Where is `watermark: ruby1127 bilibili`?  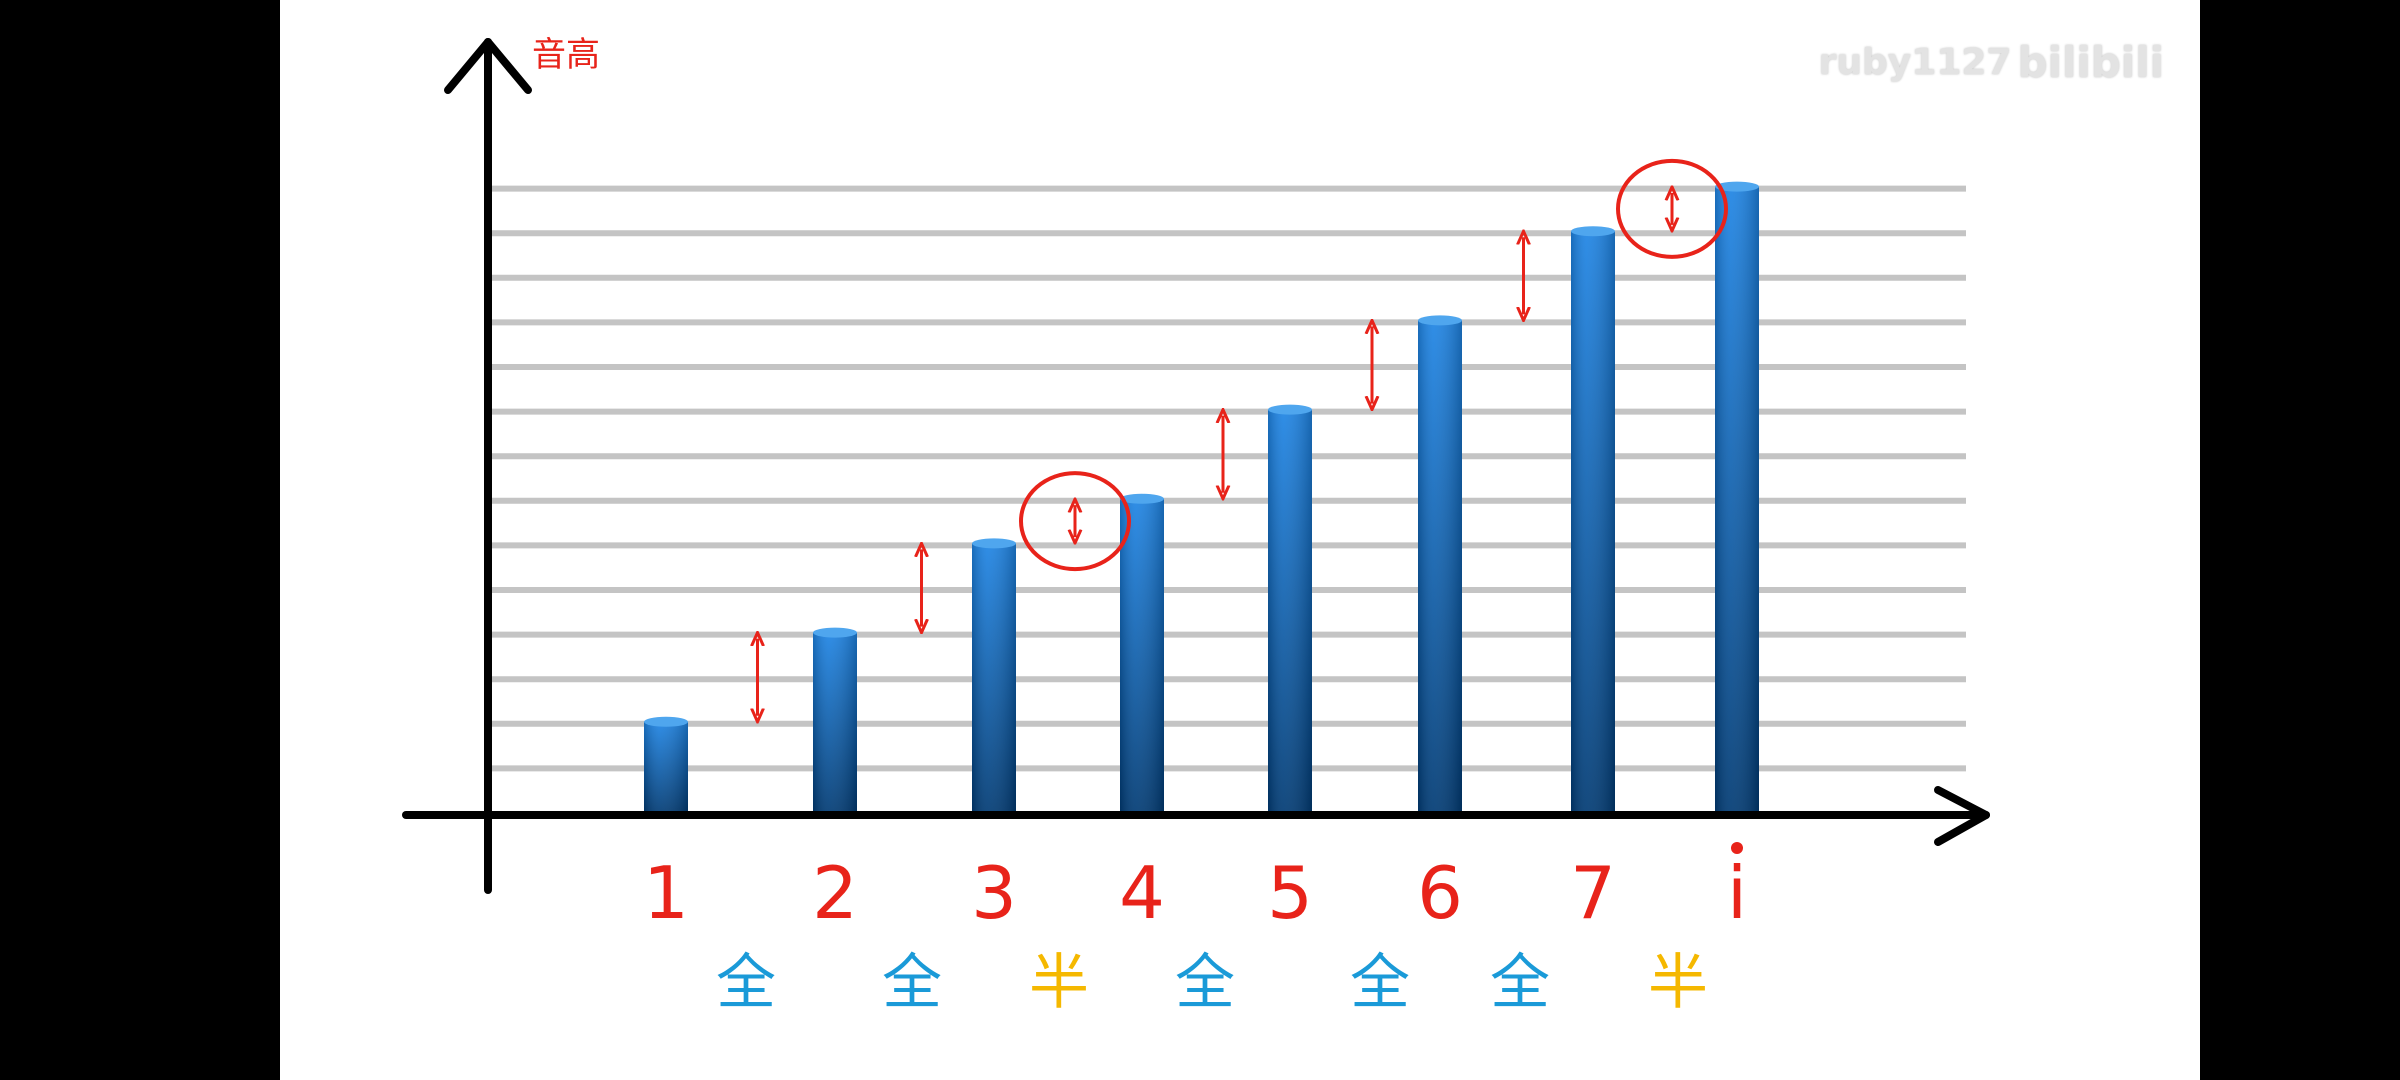 watermark: ruby1127 bilibili is located at coordinates (1991, 62).